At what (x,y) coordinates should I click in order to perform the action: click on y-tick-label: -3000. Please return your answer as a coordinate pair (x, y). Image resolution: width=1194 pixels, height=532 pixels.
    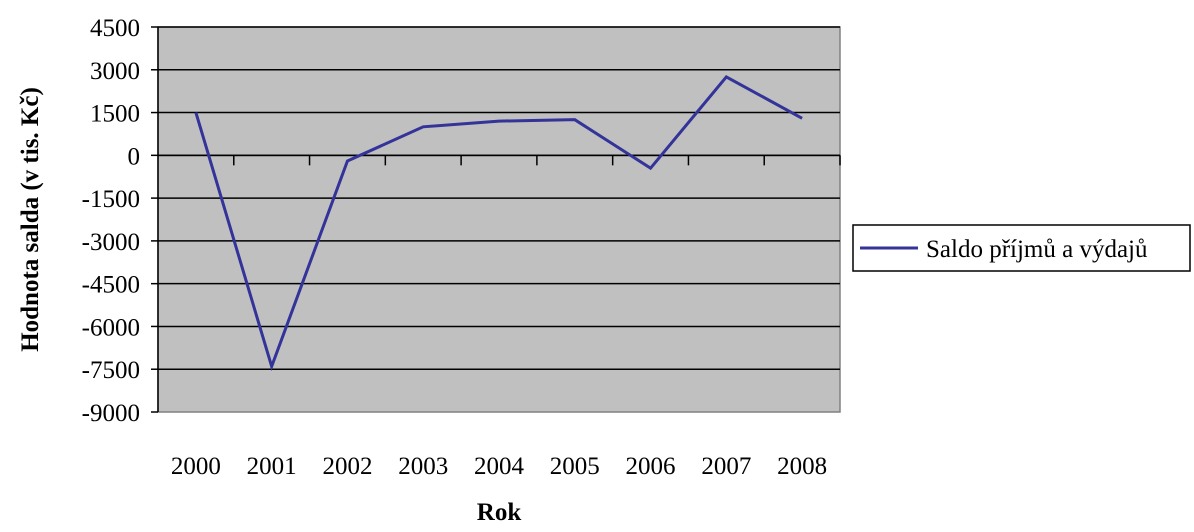
    Looking at the image, I should click on (111, 242).